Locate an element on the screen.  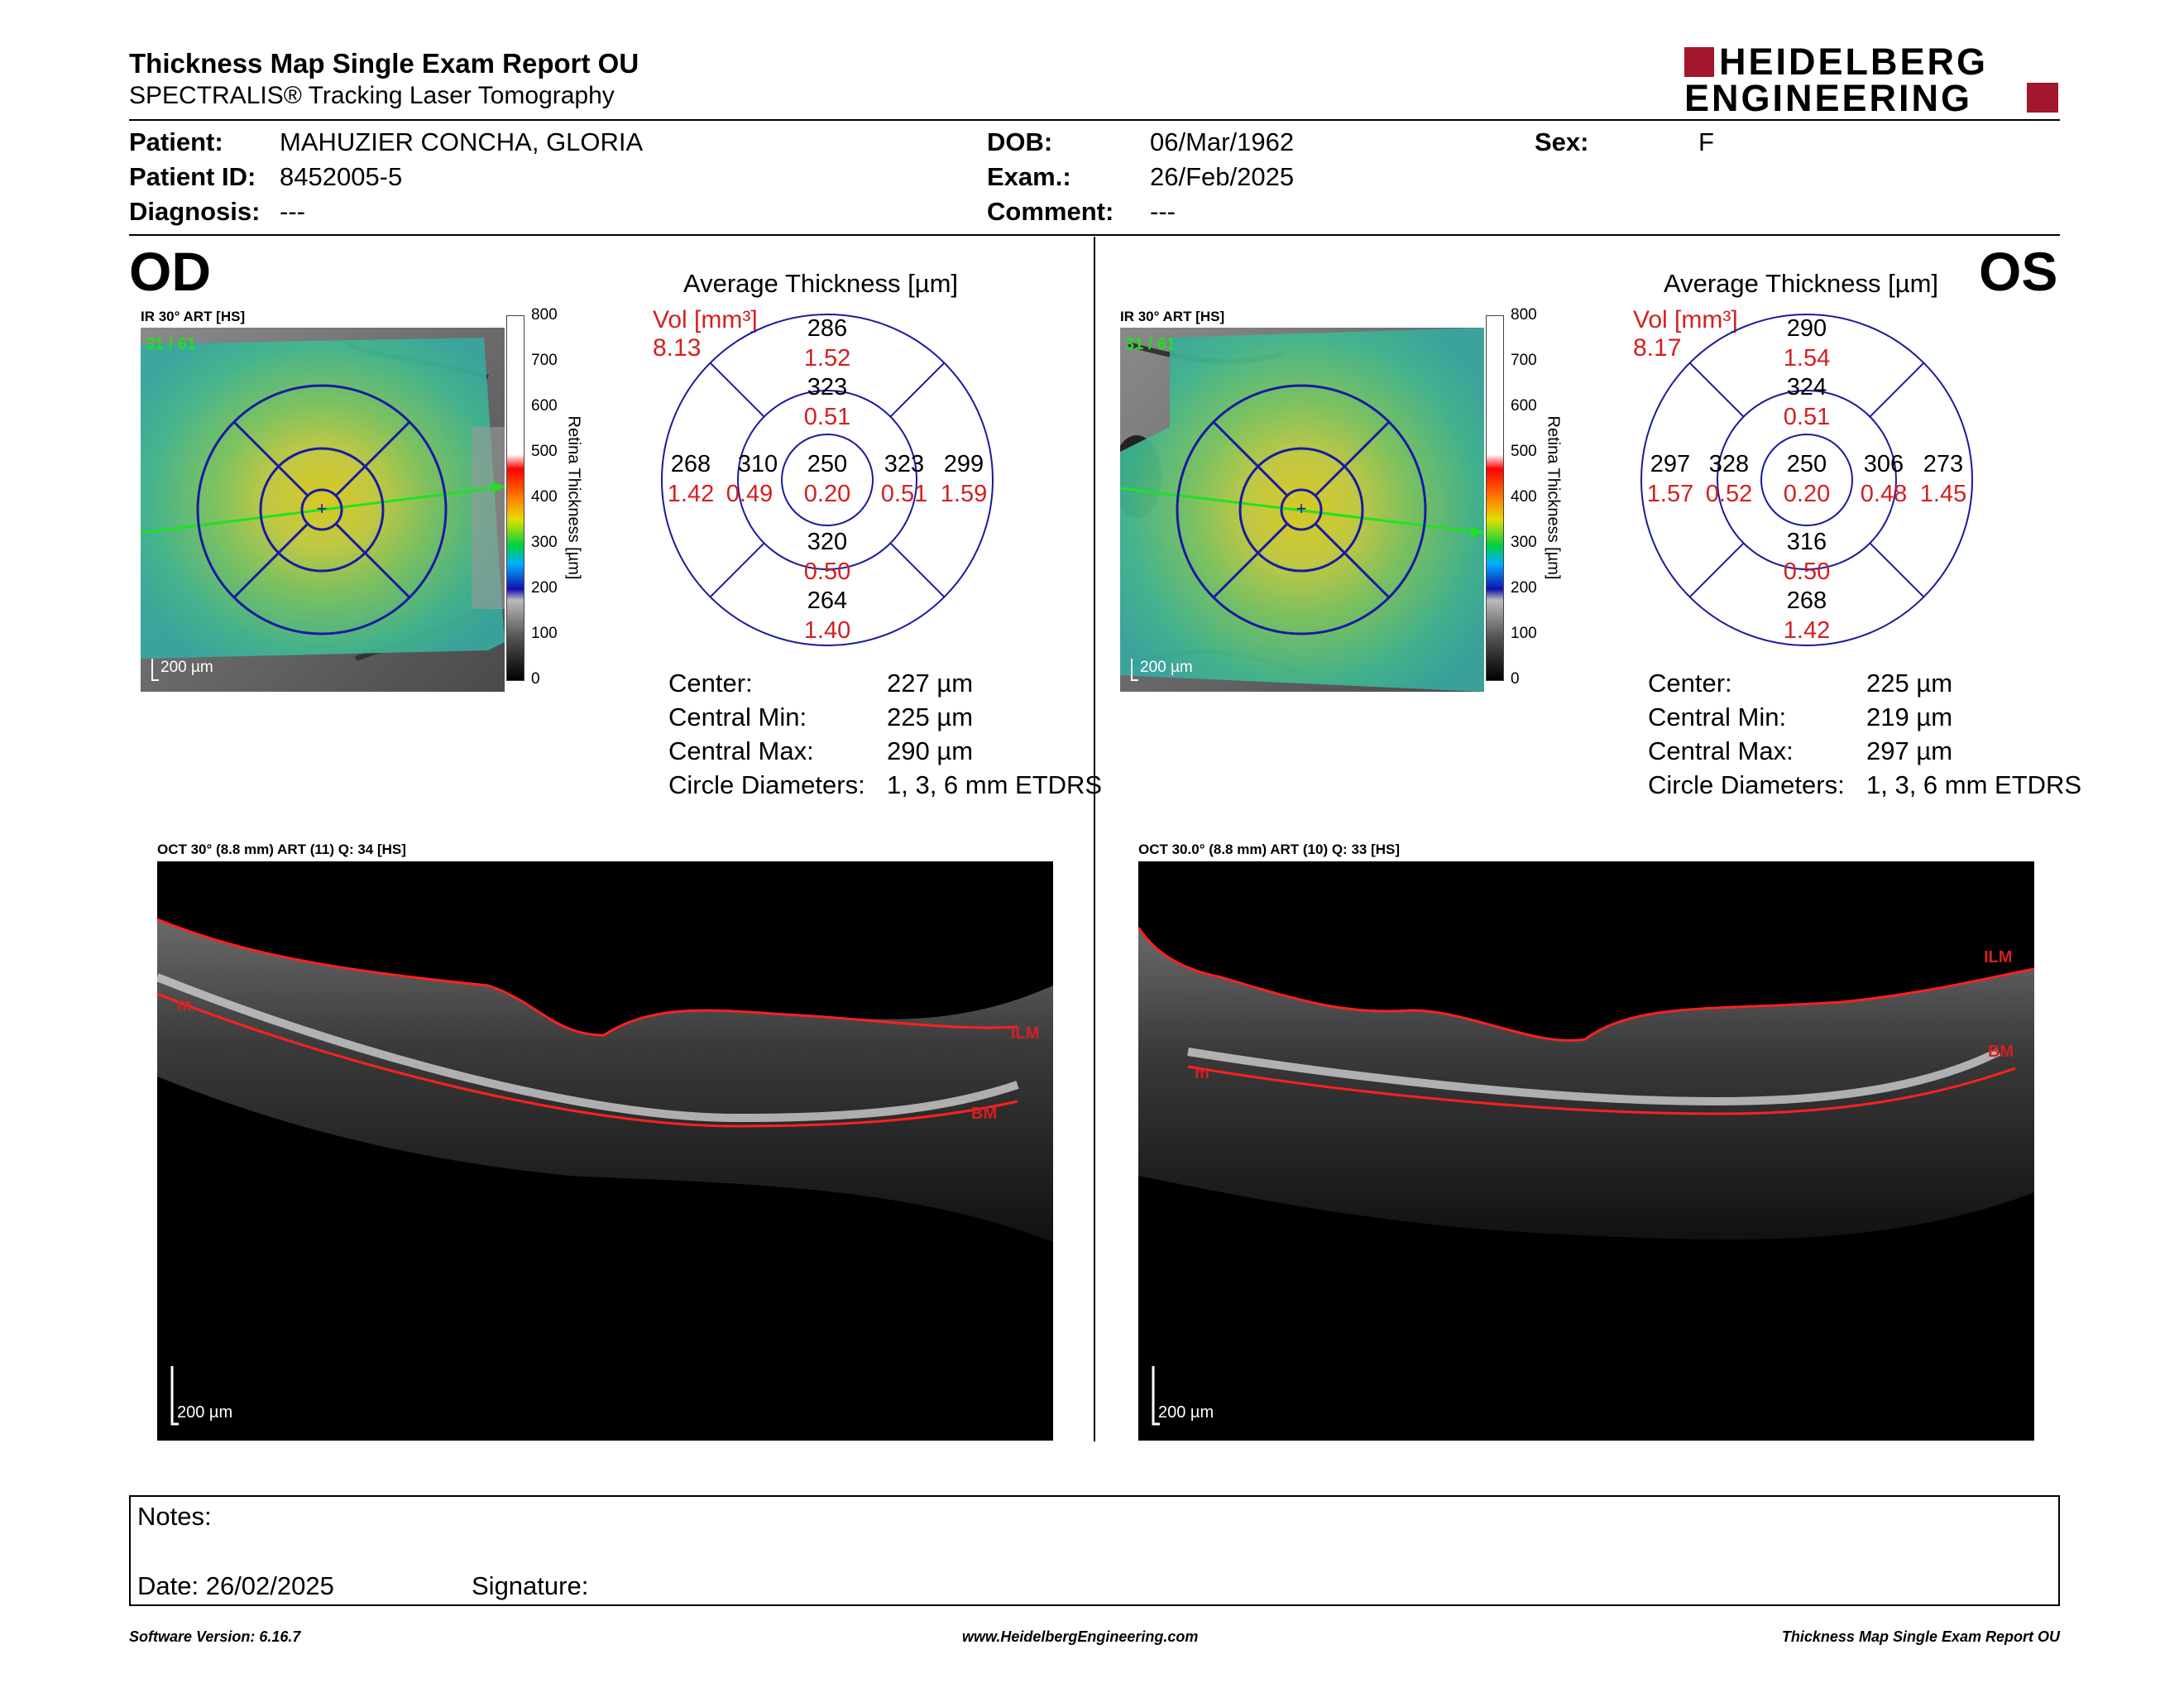
os-inner-left-thickness: 328 is located at coordinates (1729, 464).